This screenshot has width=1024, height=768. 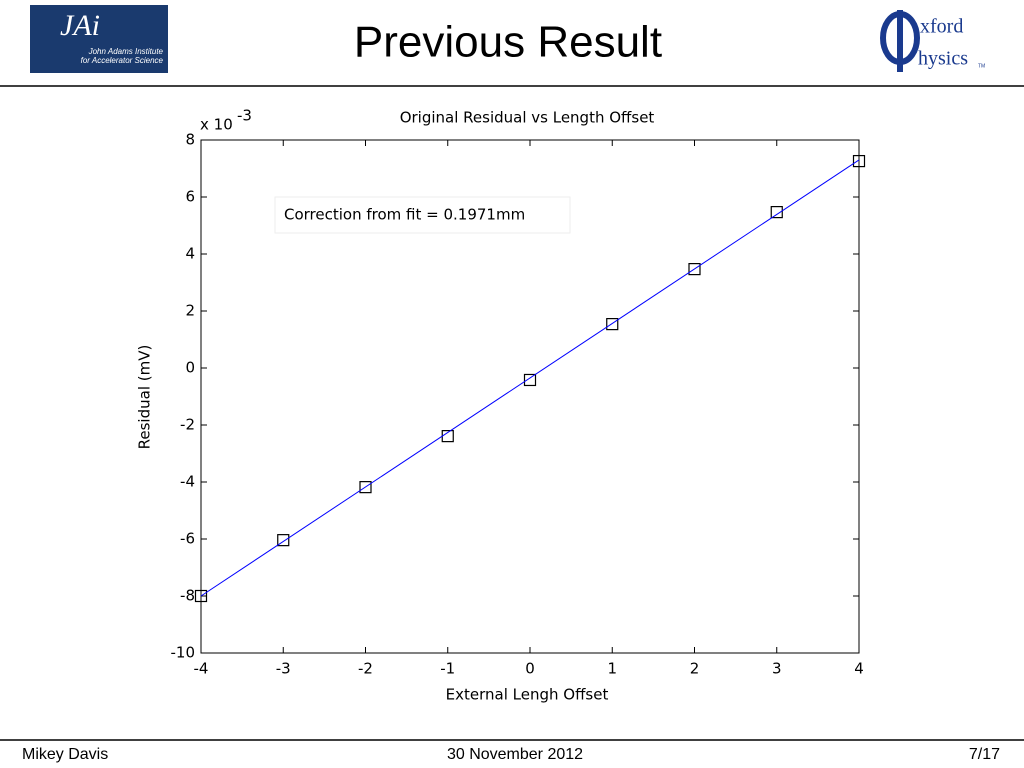 What do you see at coordinates (190, 254) in the screenshot?
I see `y-tick-label: 4` at bounding box center [190, 254].